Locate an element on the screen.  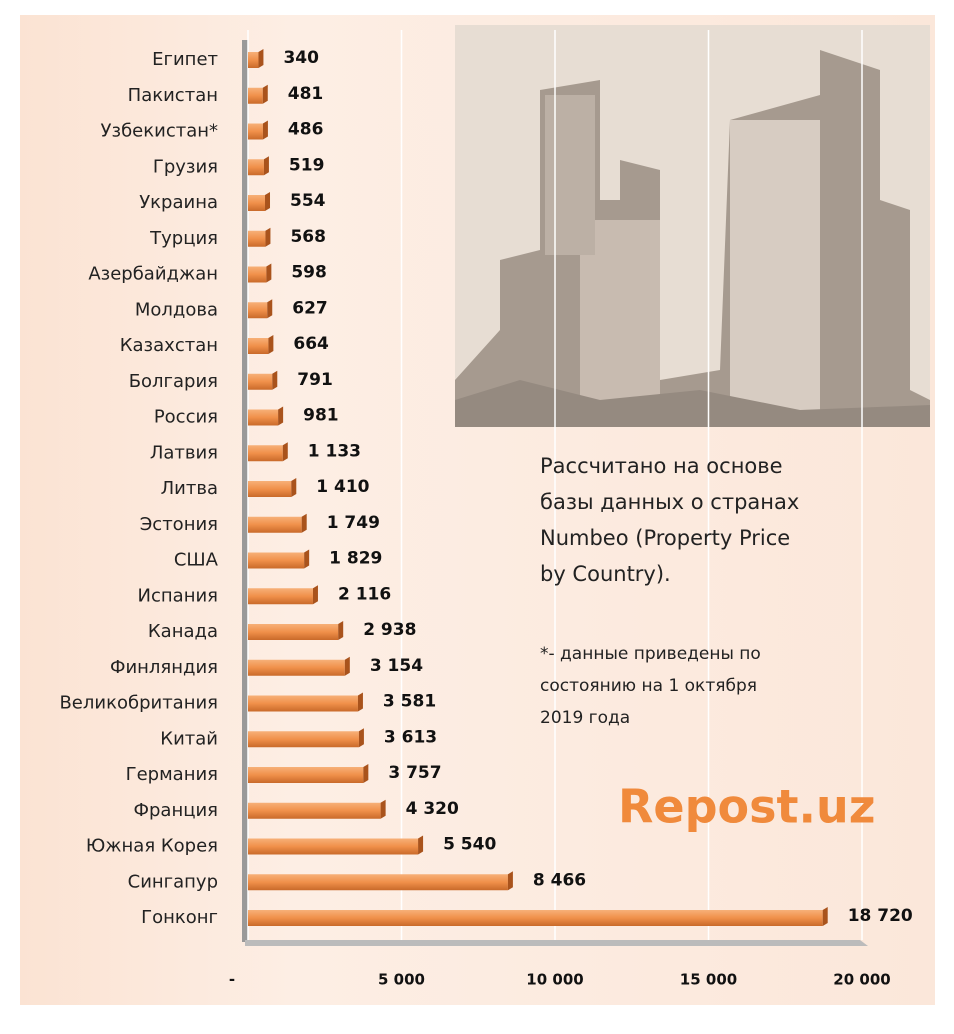
data-label: 598 is located at coordinates (309, 273).